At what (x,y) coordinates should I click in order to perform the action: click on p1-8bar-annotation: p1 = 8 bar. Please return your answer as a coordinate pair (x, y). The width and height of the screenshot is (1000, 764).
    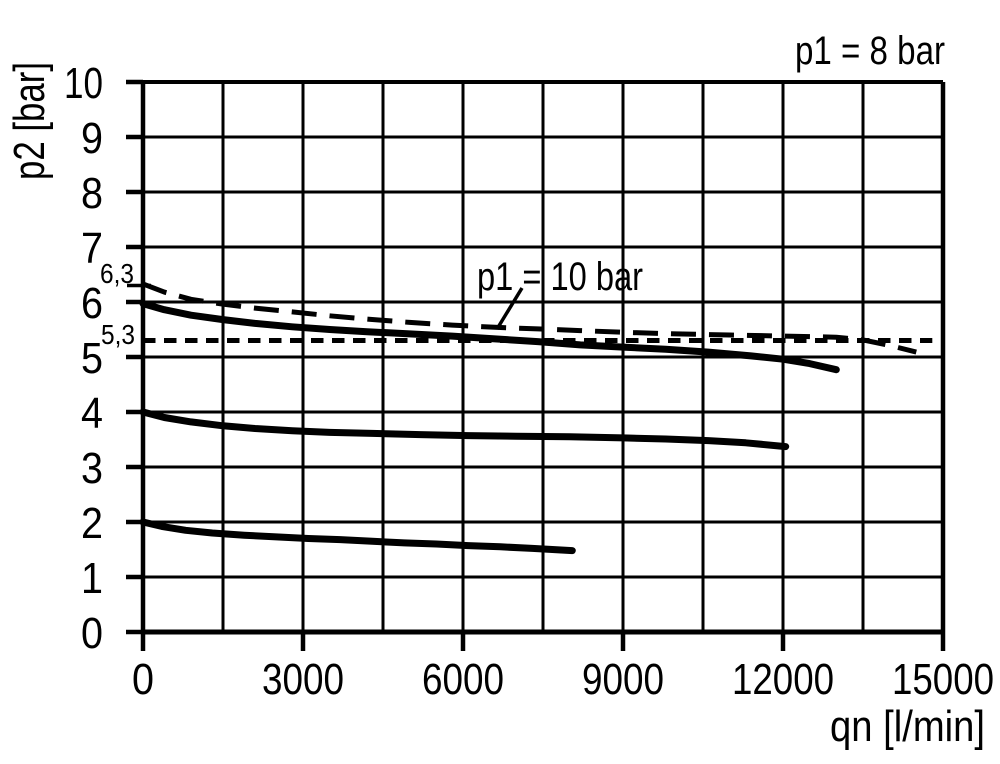
    Looking at the image, I should click on (870, 51).